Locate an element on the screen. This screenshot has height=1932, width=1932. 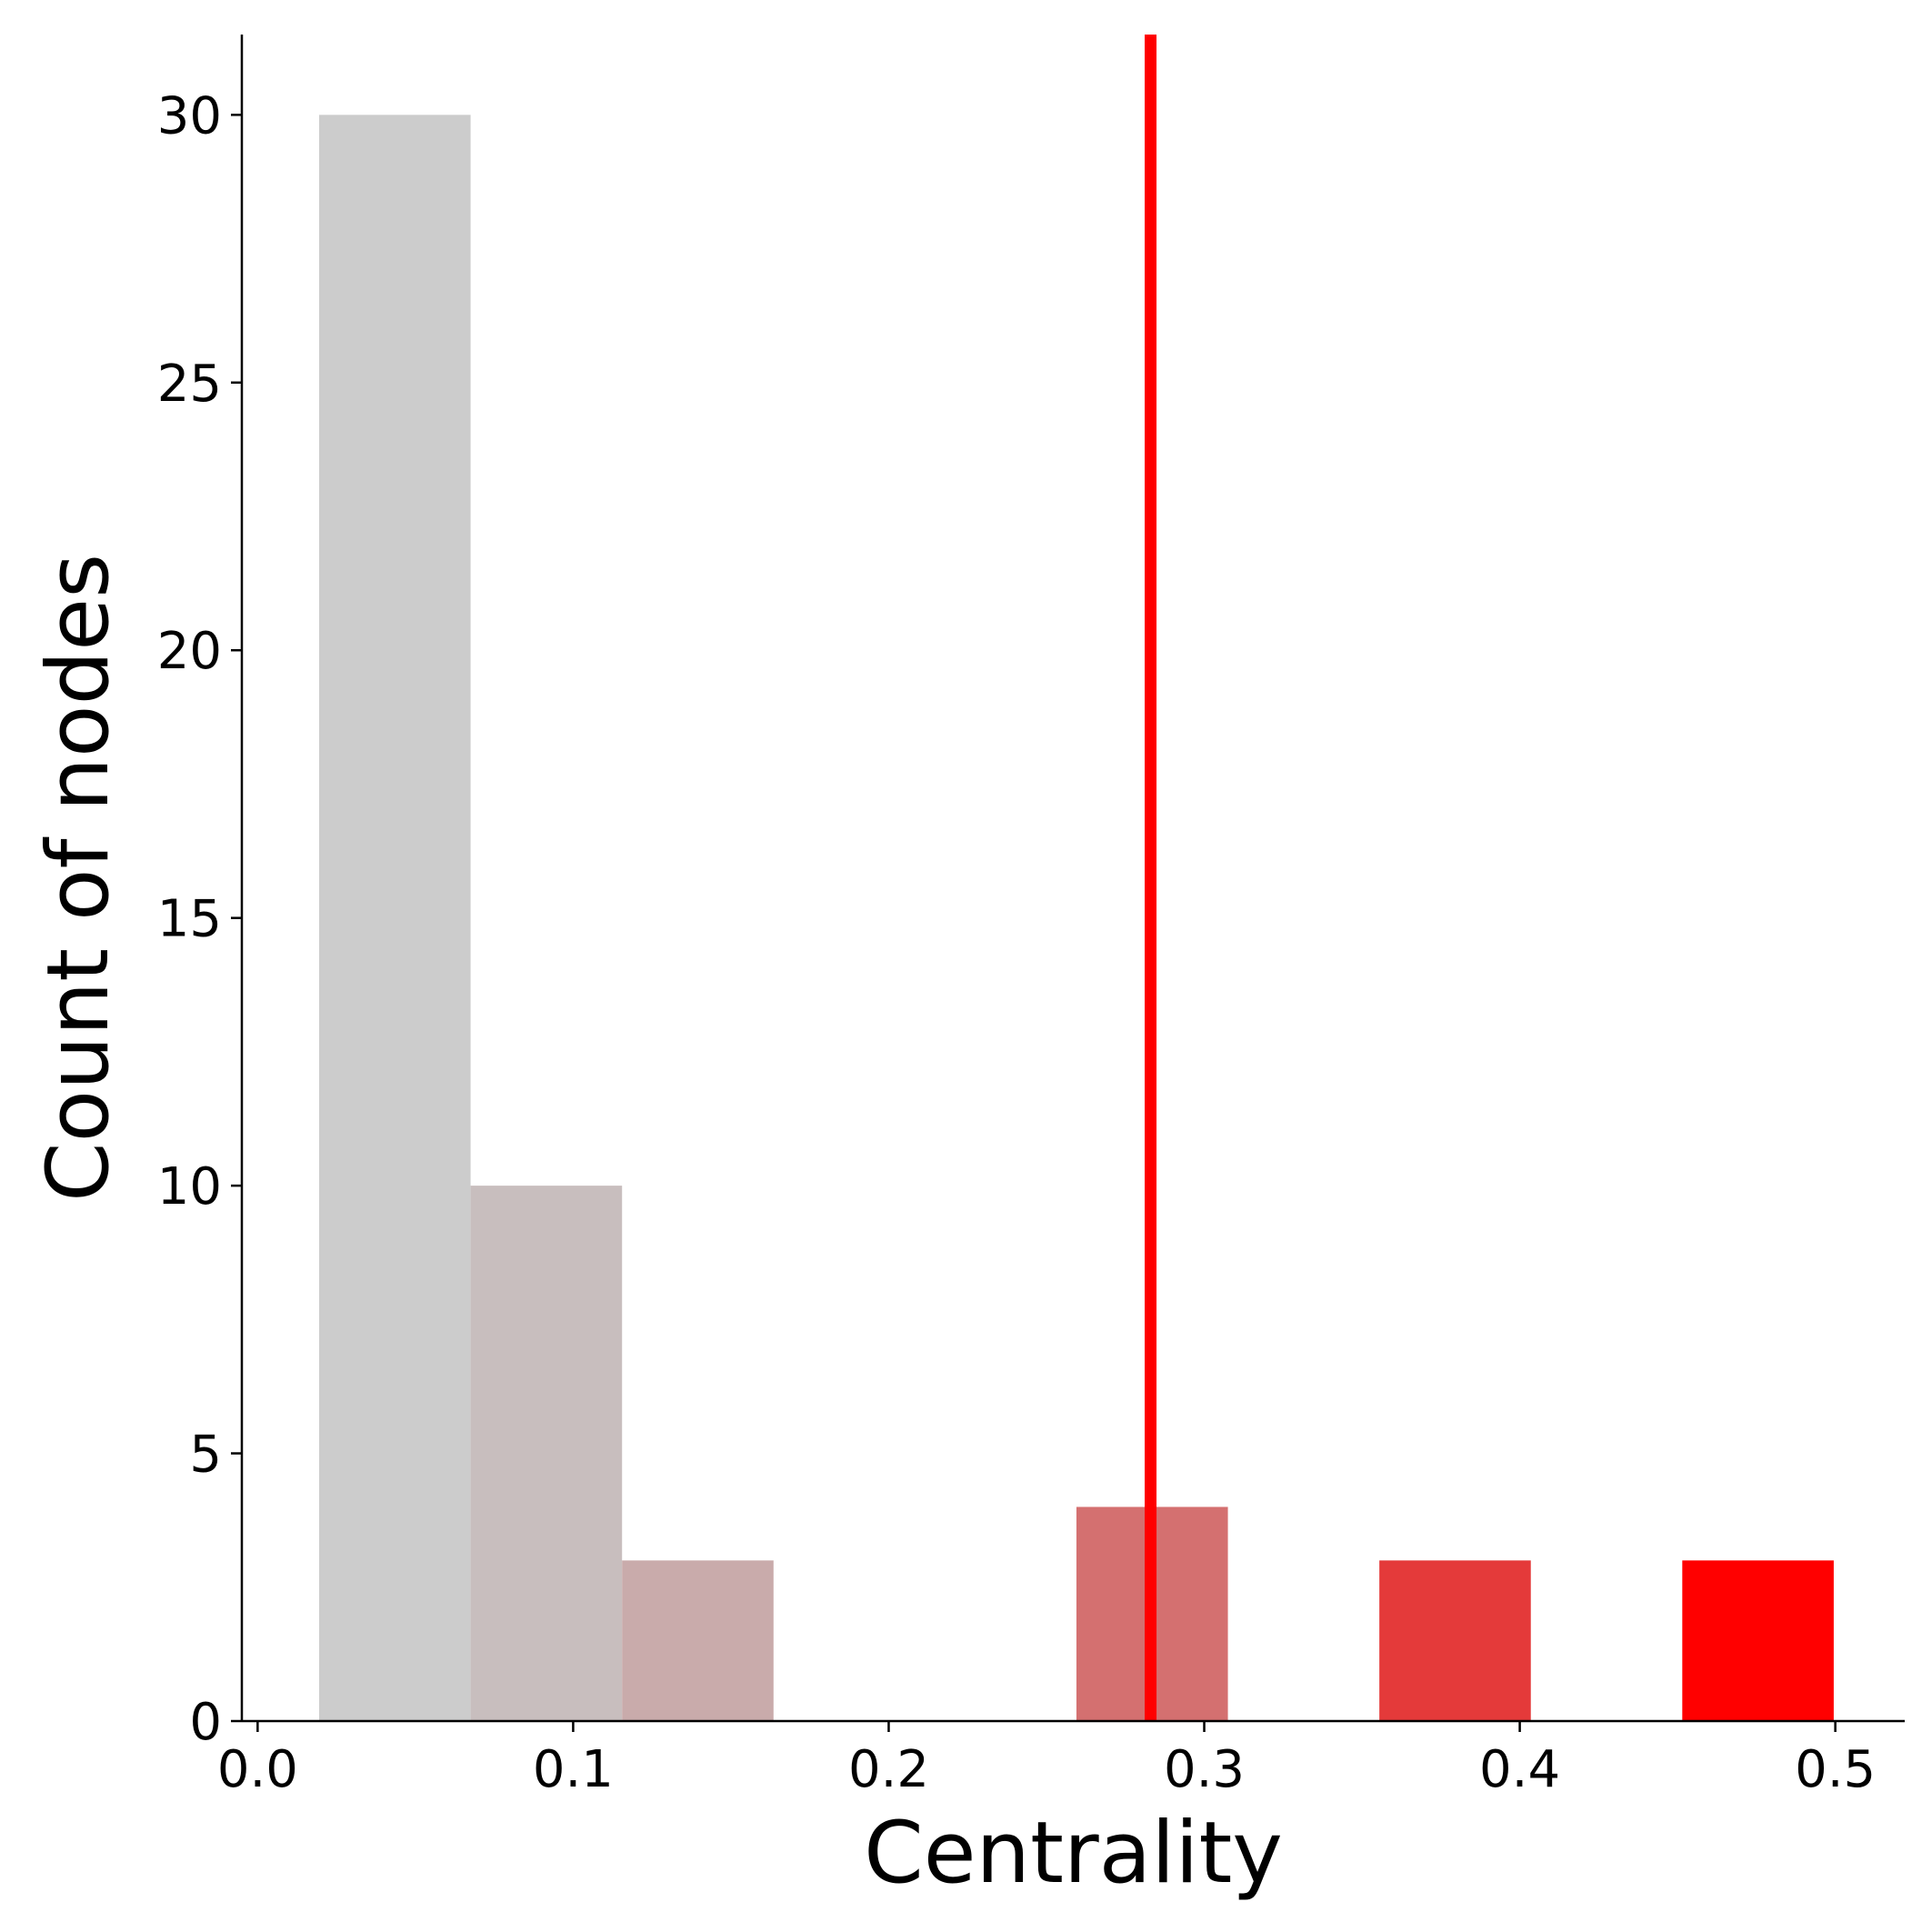
x-tick-label: 0.5 is located at coordinates (1835, 1769).